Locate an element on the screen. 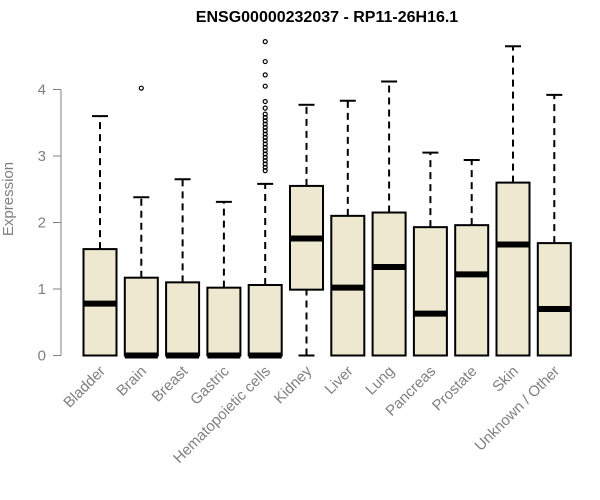 Image resolution: width=600 pixels, height=500 pixels. box-breast is located at coordinates (183, 268).